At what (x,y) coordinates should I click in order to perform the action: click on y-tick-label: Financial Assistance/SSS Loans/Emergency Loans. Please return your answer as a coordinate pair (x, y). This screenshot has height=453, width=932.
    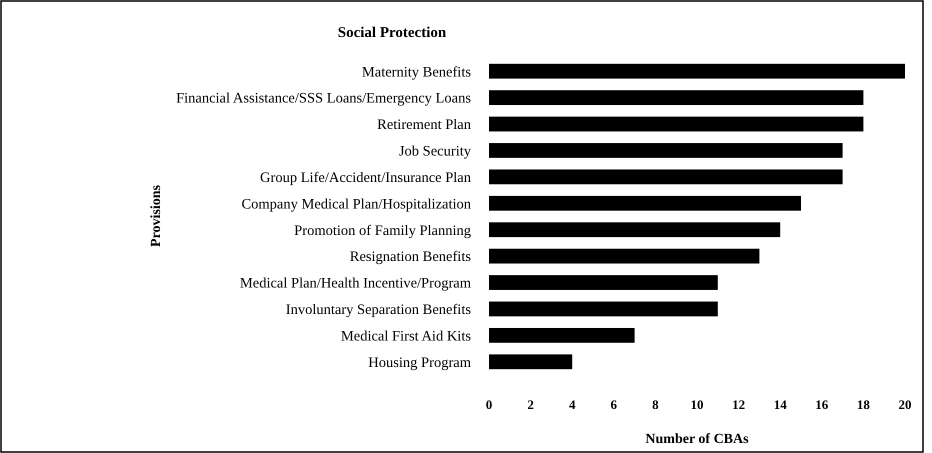
    Looking at the image, I should click on (324, 98).